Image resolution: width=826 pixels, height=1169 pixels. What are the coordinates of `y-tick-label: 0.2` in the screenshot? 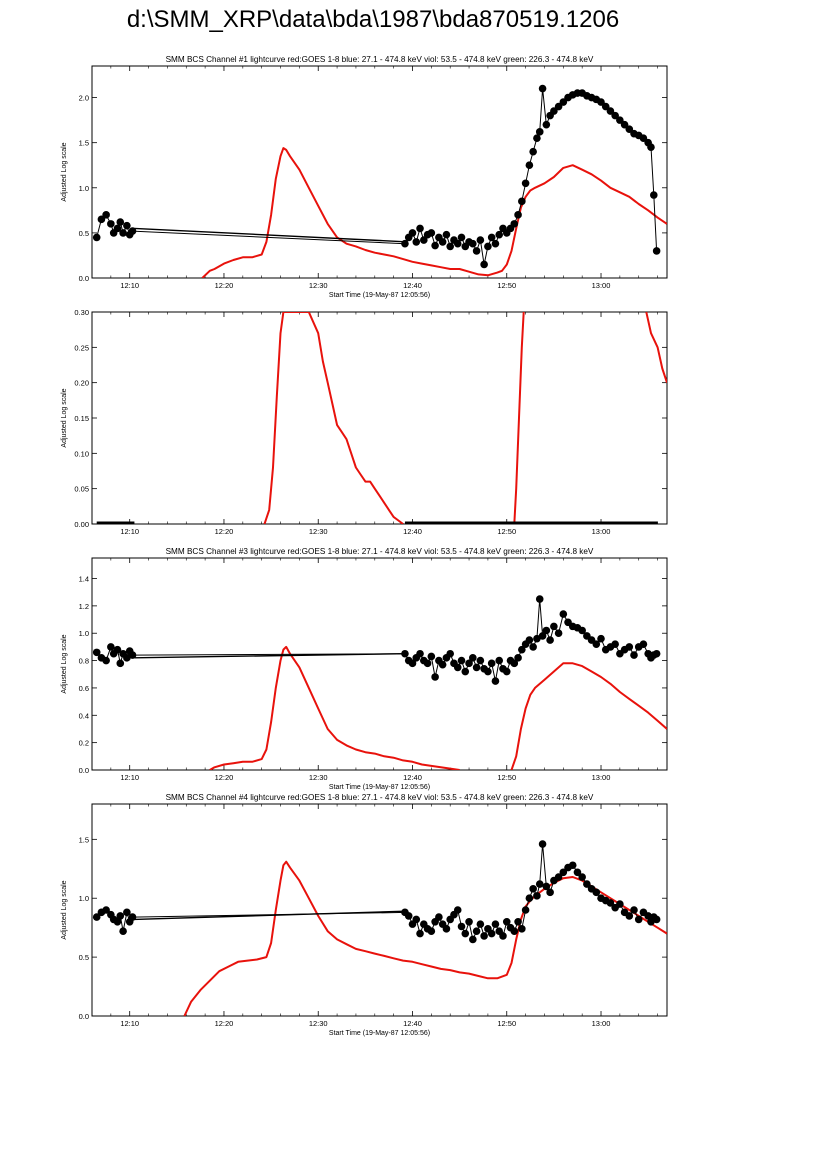 It's located at (84, 743).